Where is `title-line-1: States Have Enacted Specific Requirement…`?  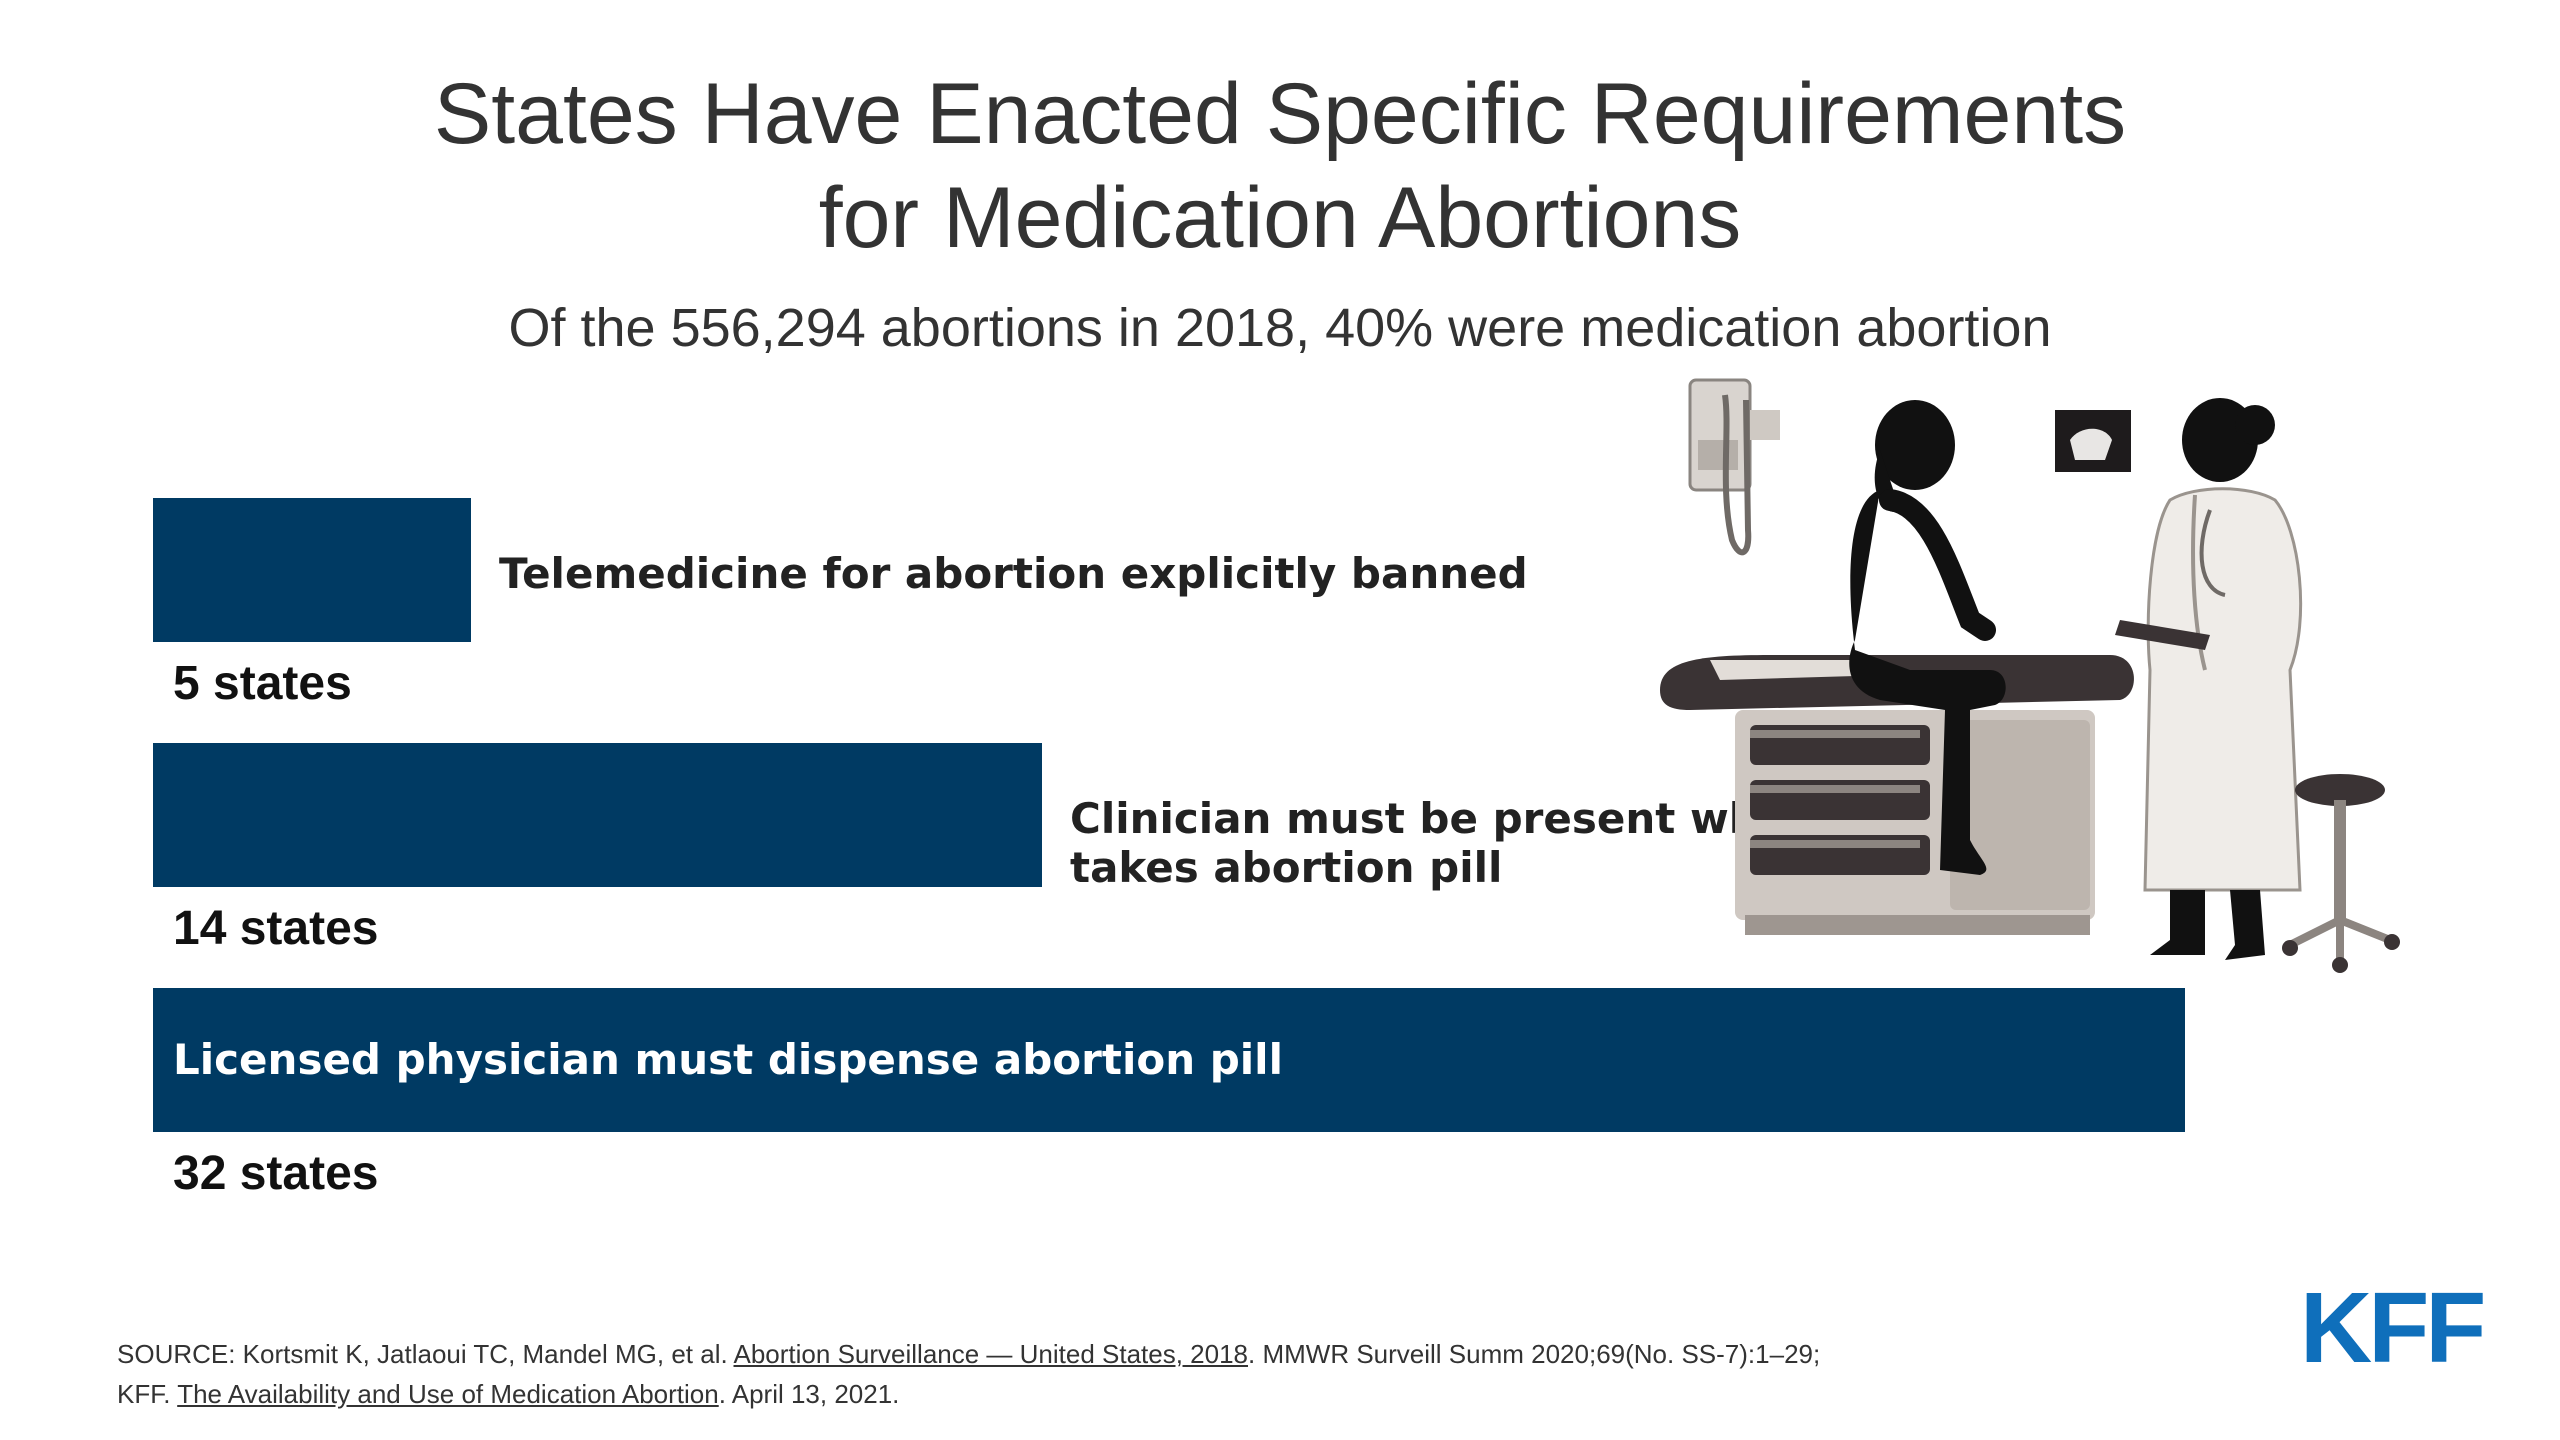 title-line-1: States Have Enacted Specific Requirement… is located at coordinates (1280, 114).